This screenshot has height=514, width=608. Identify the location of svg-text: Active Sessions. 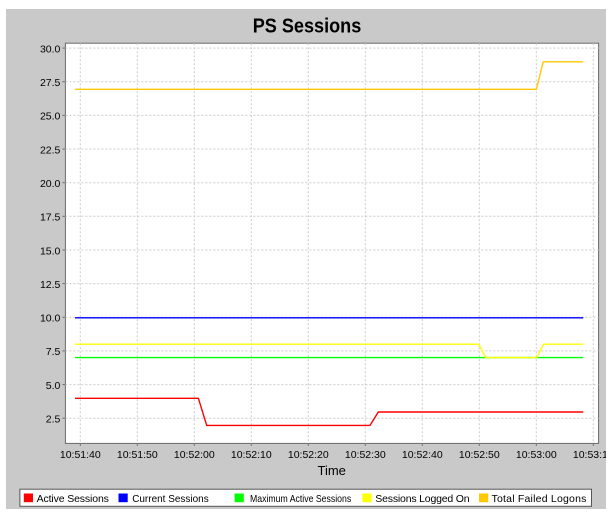
(73, 499).